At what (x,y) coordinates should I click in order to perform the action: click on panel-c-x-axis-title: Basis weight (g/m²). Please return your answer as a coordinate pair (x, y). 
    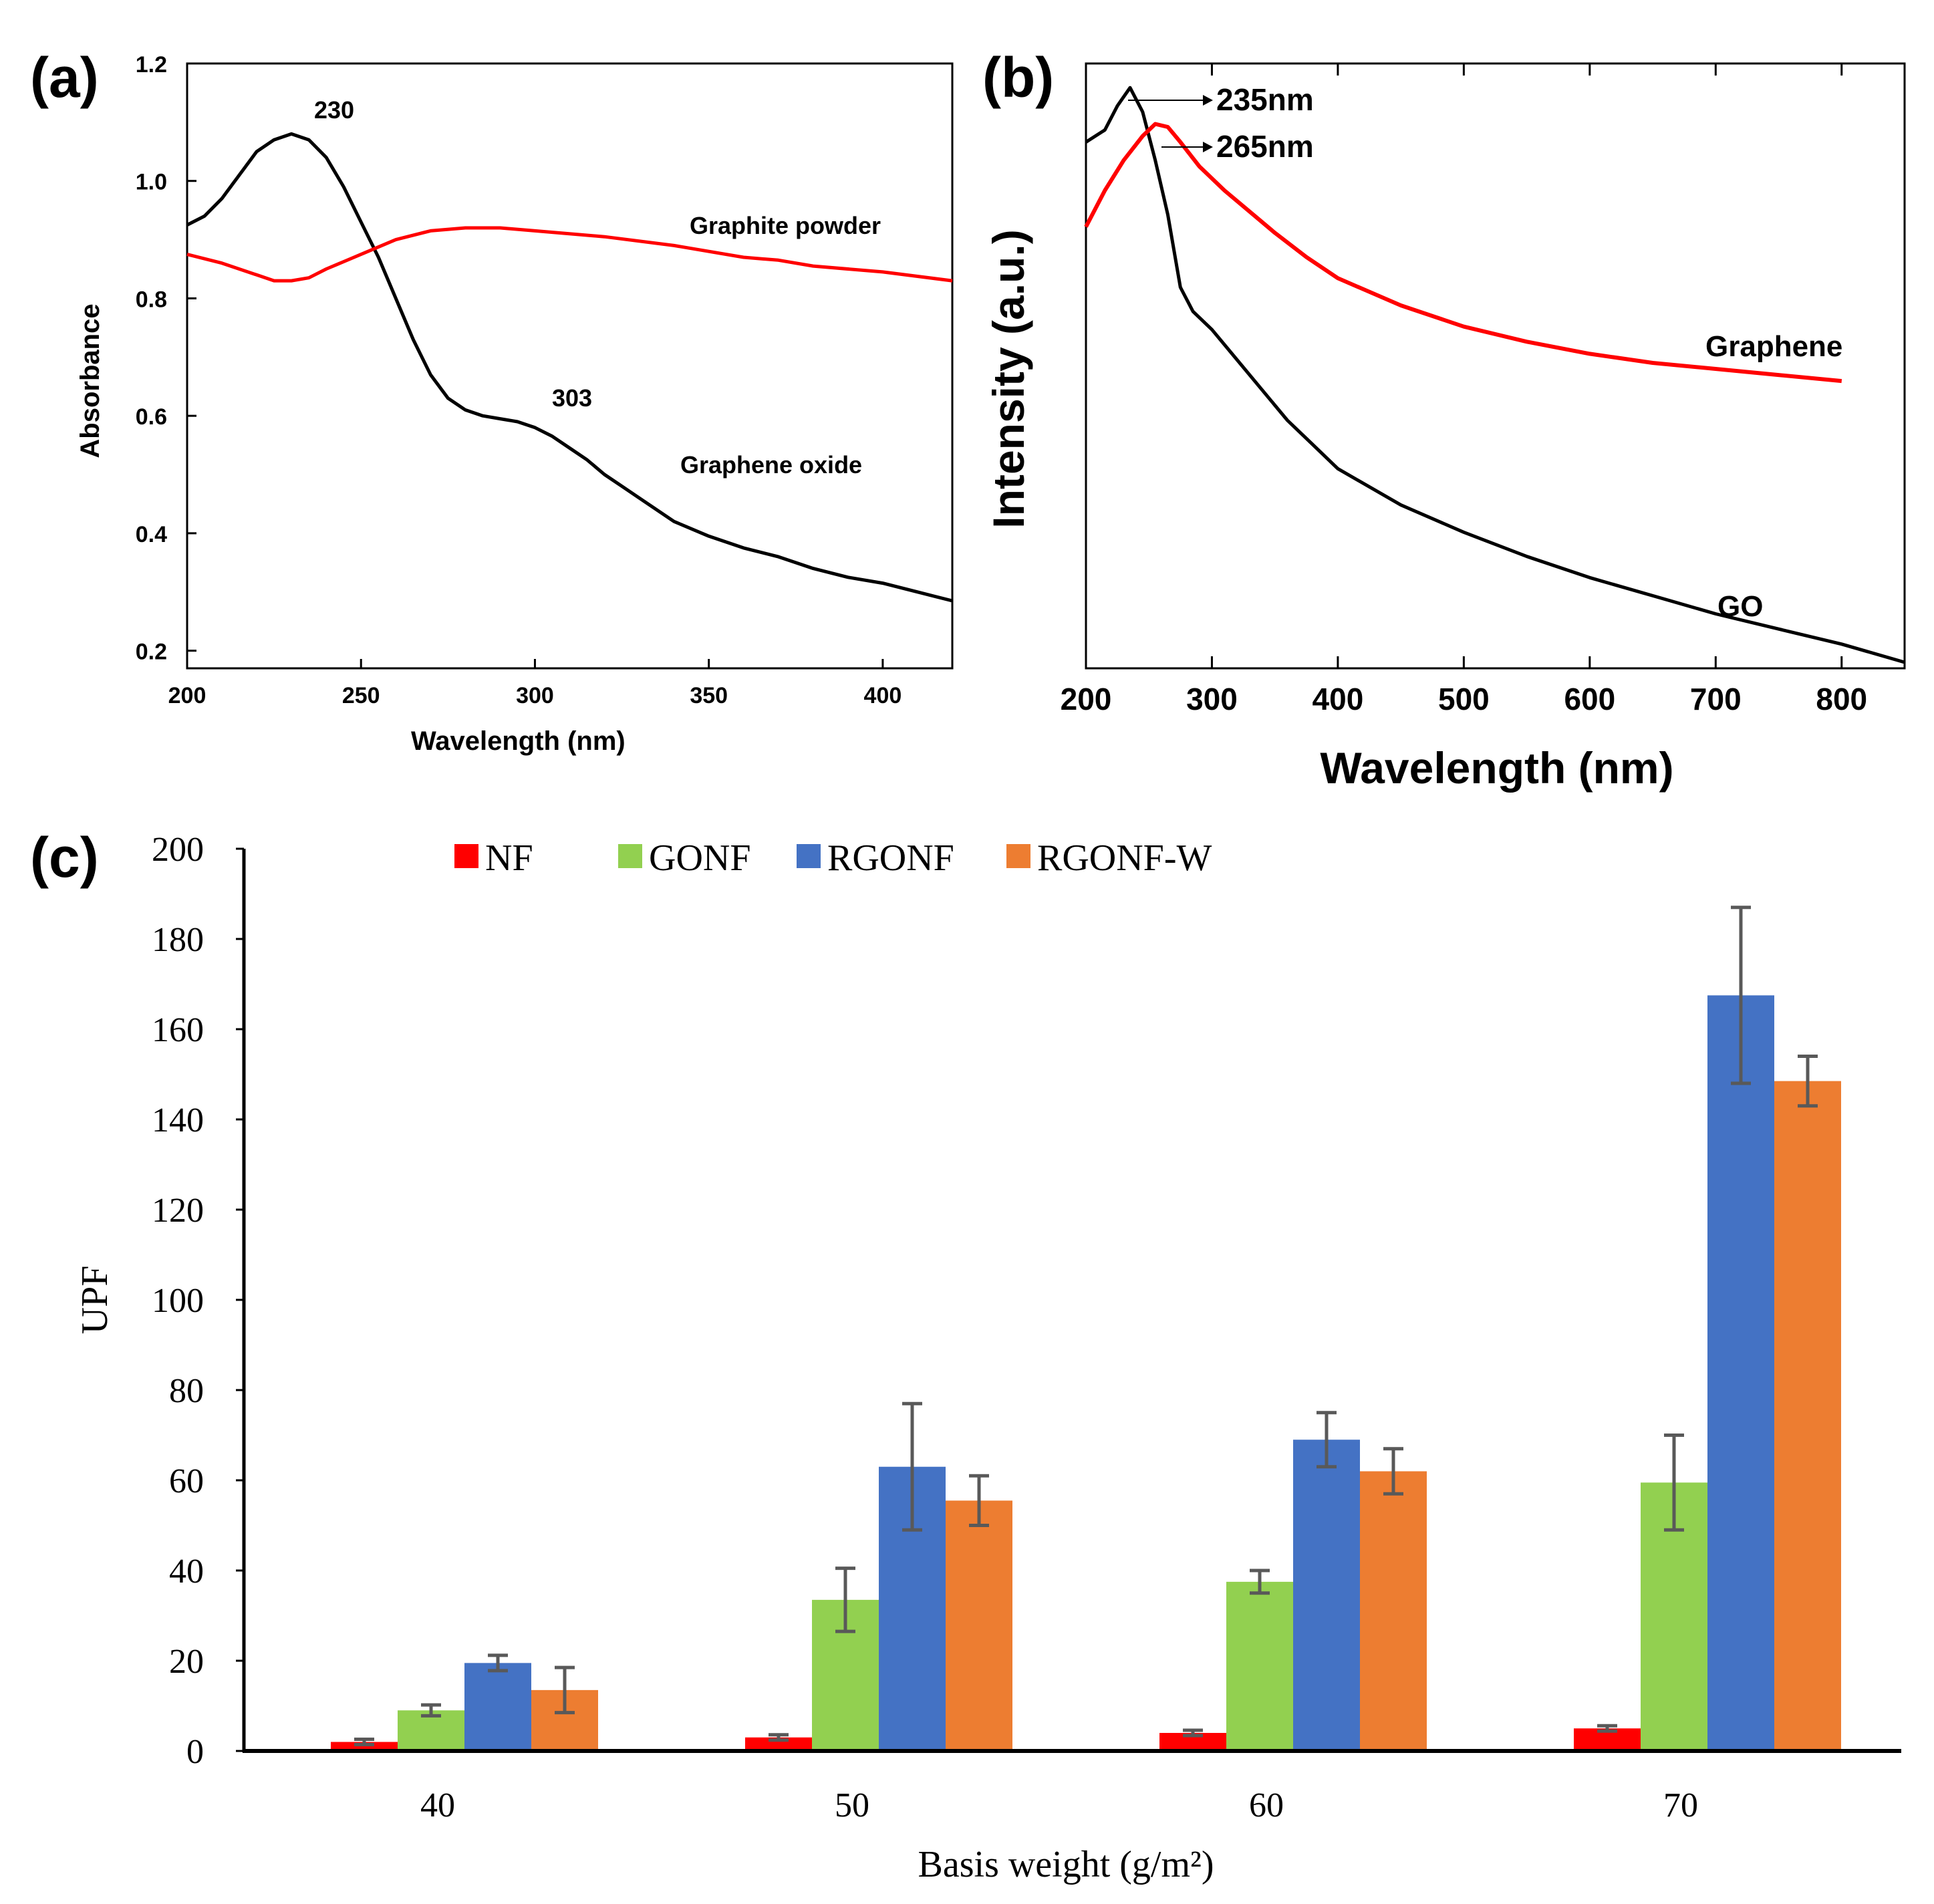
    Looking at the image, I should click on (1066, 1864).